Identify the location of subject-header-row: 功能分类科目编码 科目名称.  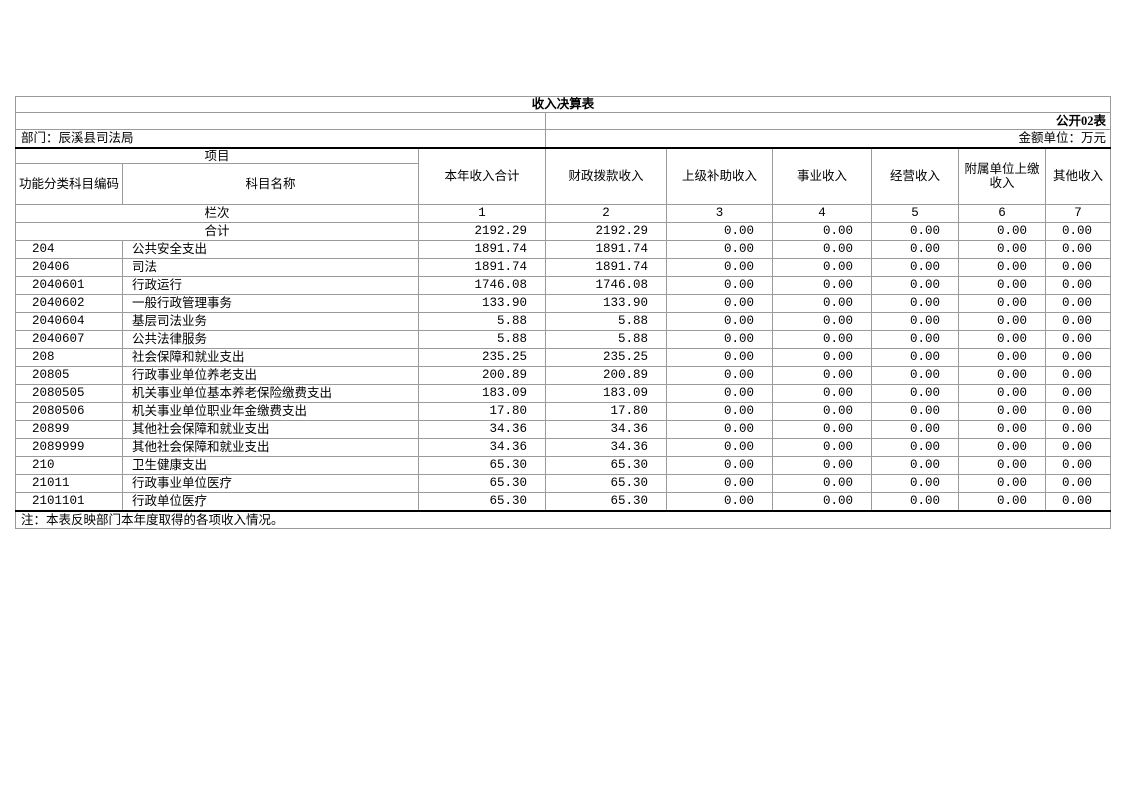
(563, 184).